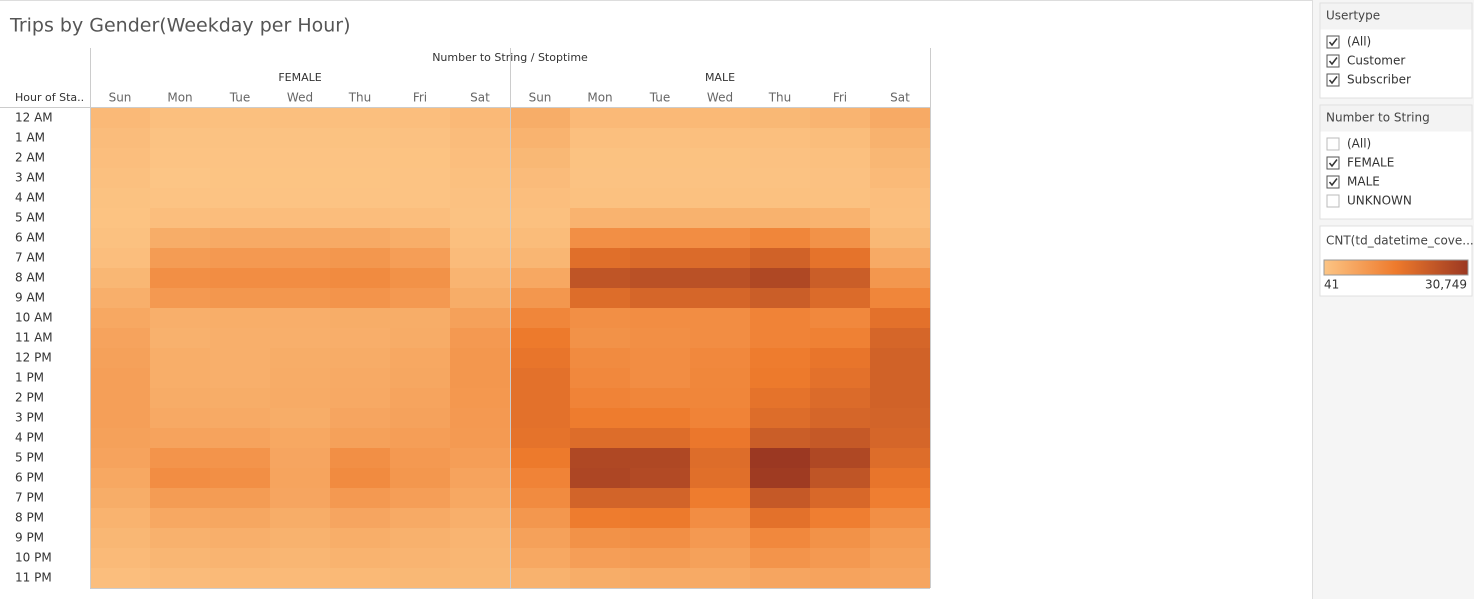 The width and height of the screenshot is (1474, 599). What do you see at coordinates (1359, 144) in the screenshot?
I see `filter-item: (All)` at bounding box center [1359, 144].